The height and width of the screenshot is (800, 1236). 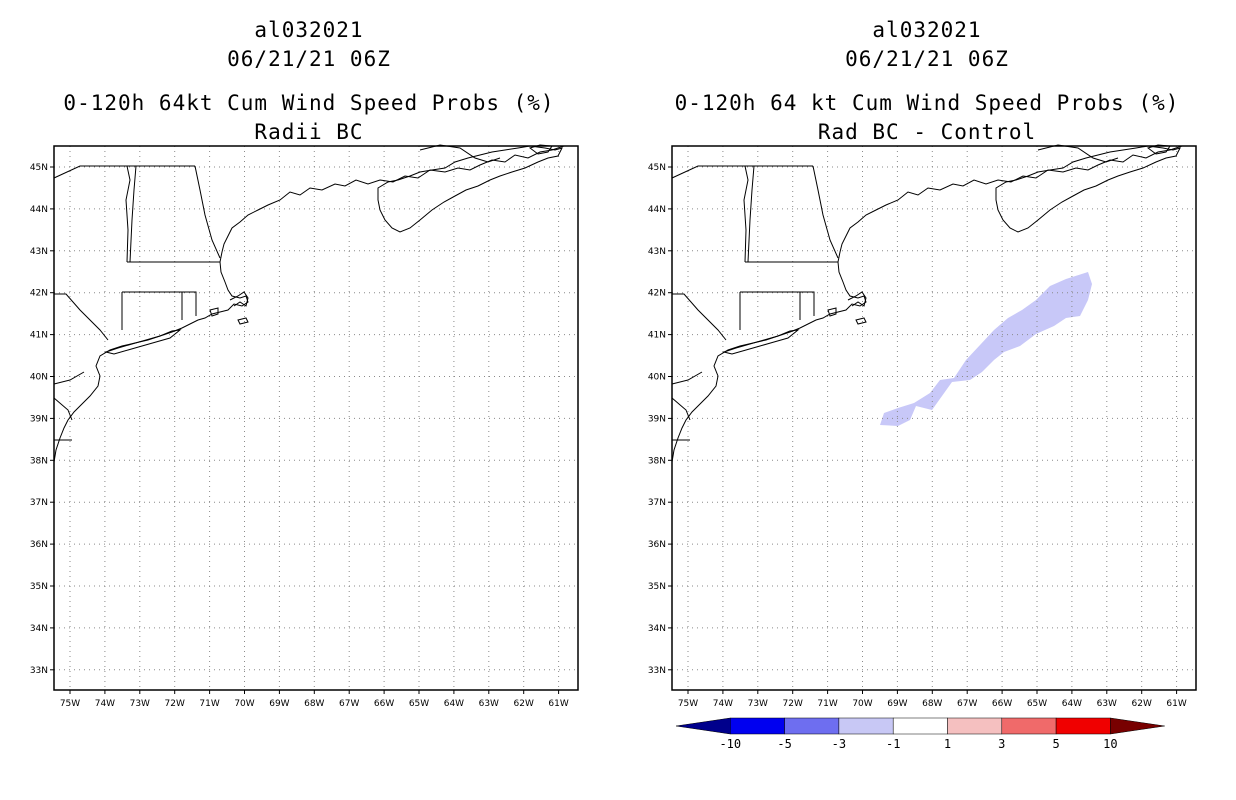 What do you see at coordinates (489, 704) in the screenshot?
I see `left-lon-label: 63W` at bounding box center [489, 704].